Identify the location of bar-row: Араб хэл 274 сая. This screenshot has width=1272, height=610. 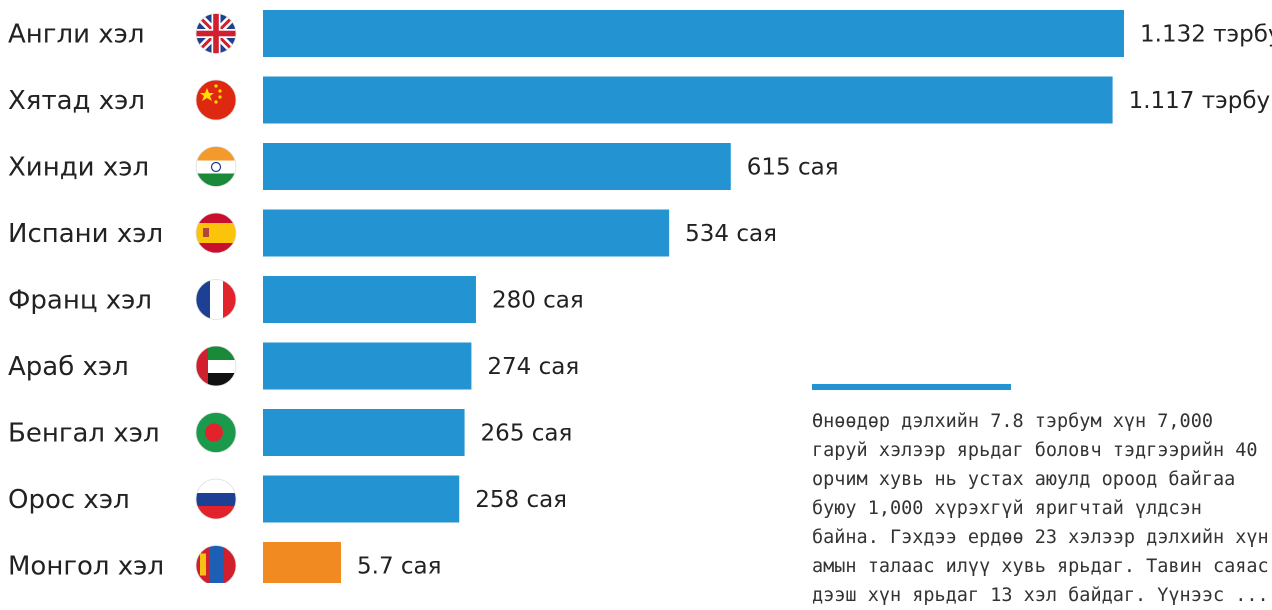
(293, 366).